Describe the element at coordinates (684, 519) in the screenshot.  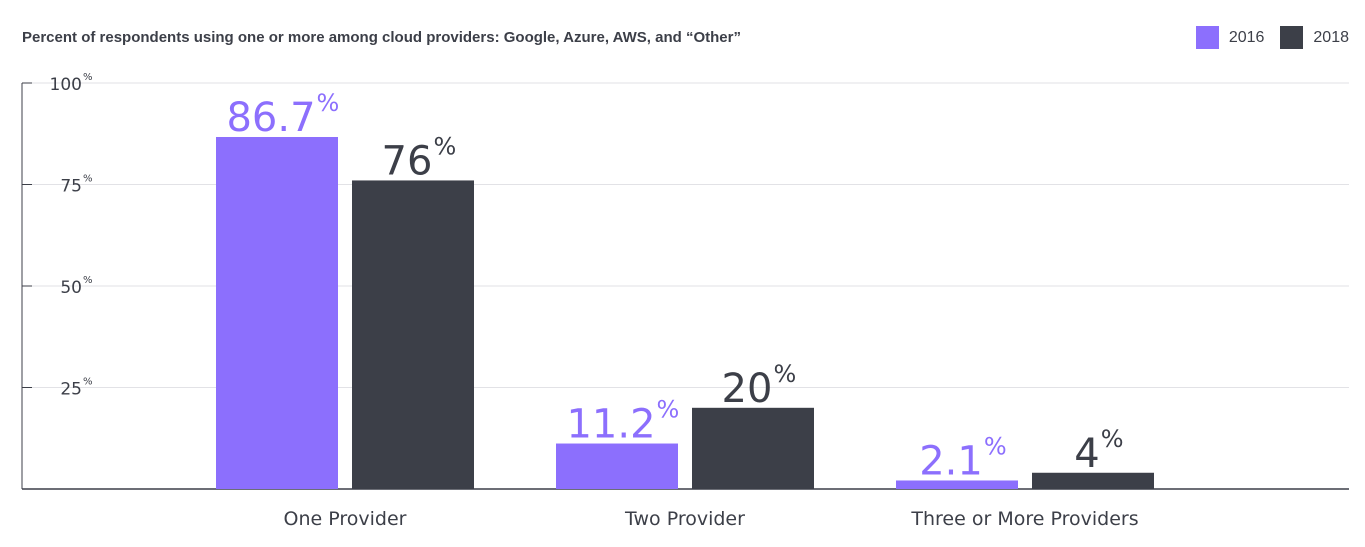
I see `x-category-label-2: Two Provider` at that location.